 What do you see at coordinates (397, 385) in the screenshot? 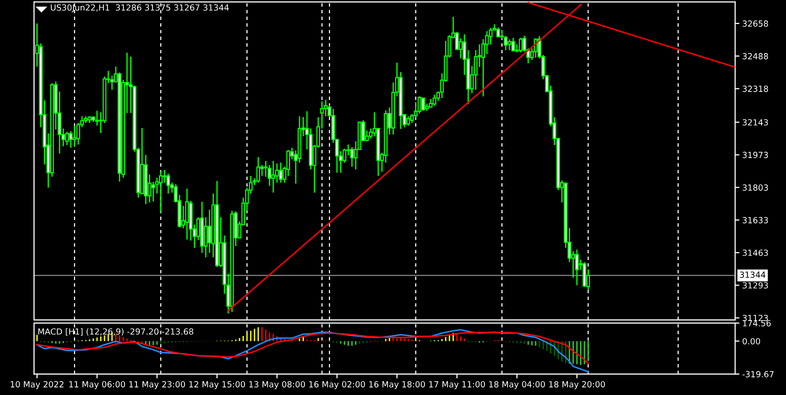
I see `x-tick-label: 16 May 18:00` at bounding box center [397, 385].